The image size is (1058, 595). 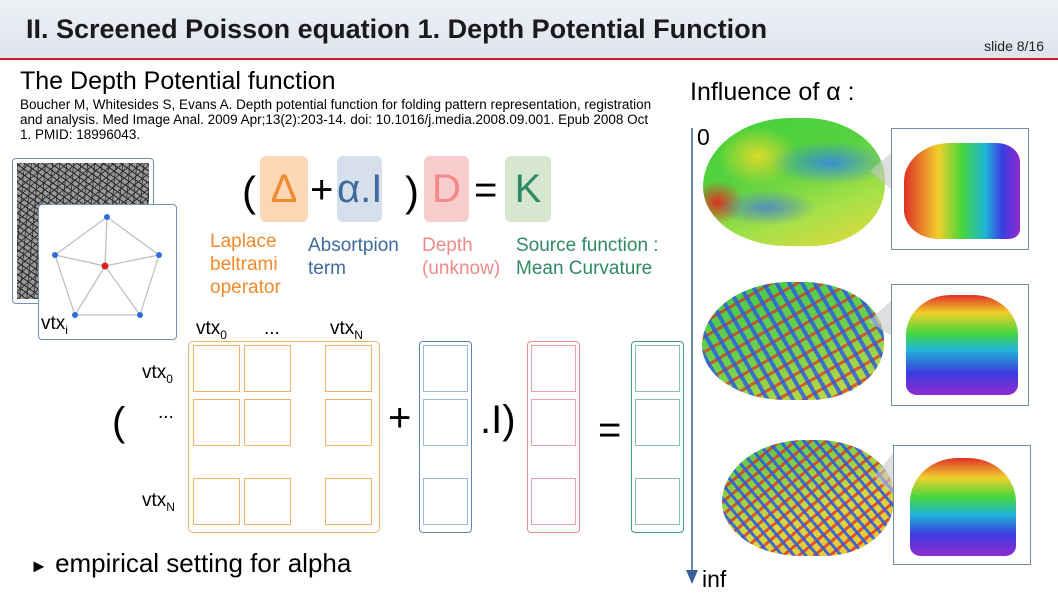 What do you see at coordinates (245, 264) in the screenshot?
I see `laplace-term-label: Laplace beltrami operator` at bounding box center [245, 264].